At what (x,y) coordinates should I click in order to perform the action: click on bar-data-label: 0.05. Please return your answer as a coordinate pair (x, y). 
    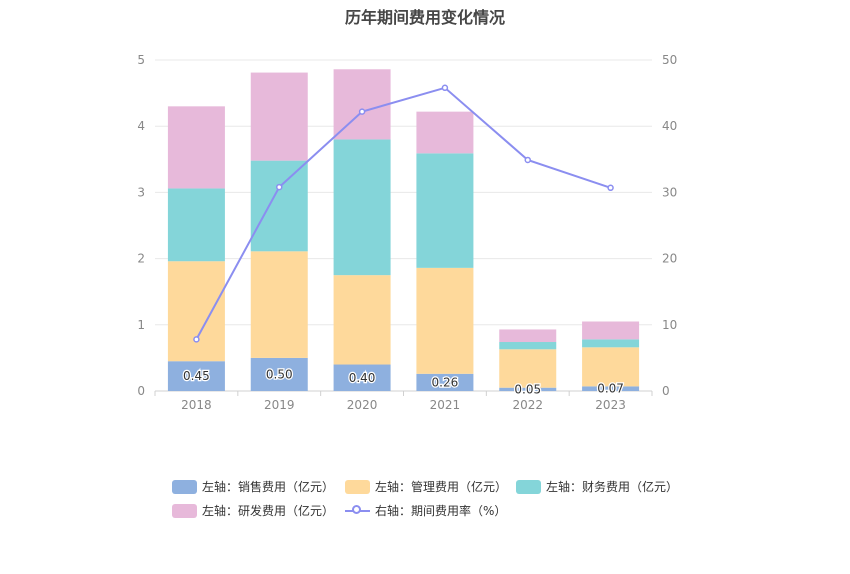
    Looking at the image, I should click on (527, 389).